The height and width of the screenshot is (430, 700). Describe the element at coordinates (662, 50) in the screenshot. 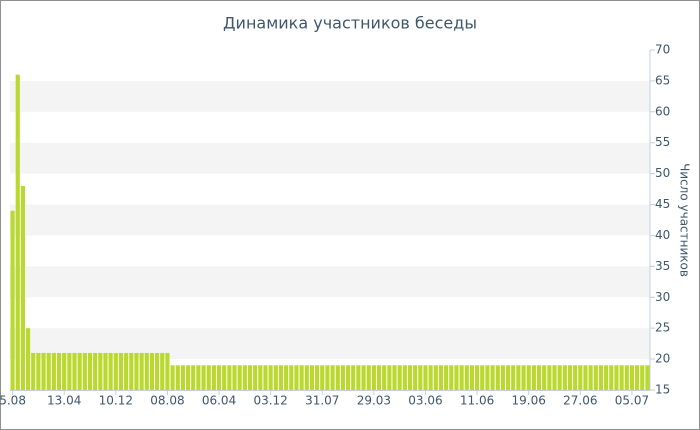

I see `y-tick-label: 70` at that location.